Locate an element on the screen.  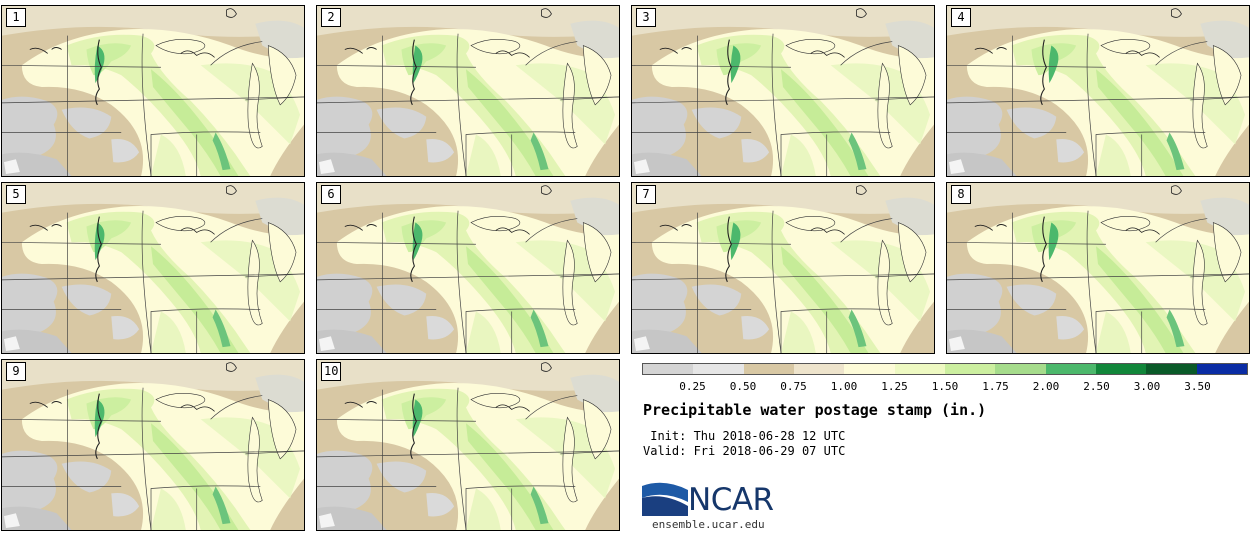
init-time: Init: Thu 2018-06-28 12 UTC is located at coordinates (744, 436).